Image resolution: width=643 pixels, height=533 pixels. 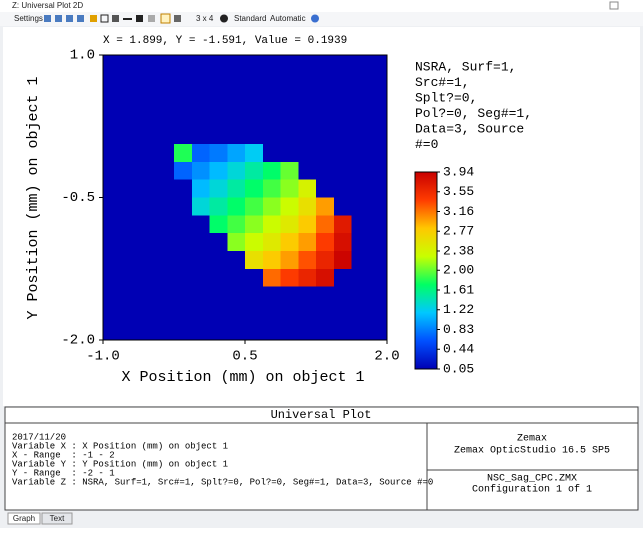 I want to click on refresh-icon, so click(x=47, y=18).